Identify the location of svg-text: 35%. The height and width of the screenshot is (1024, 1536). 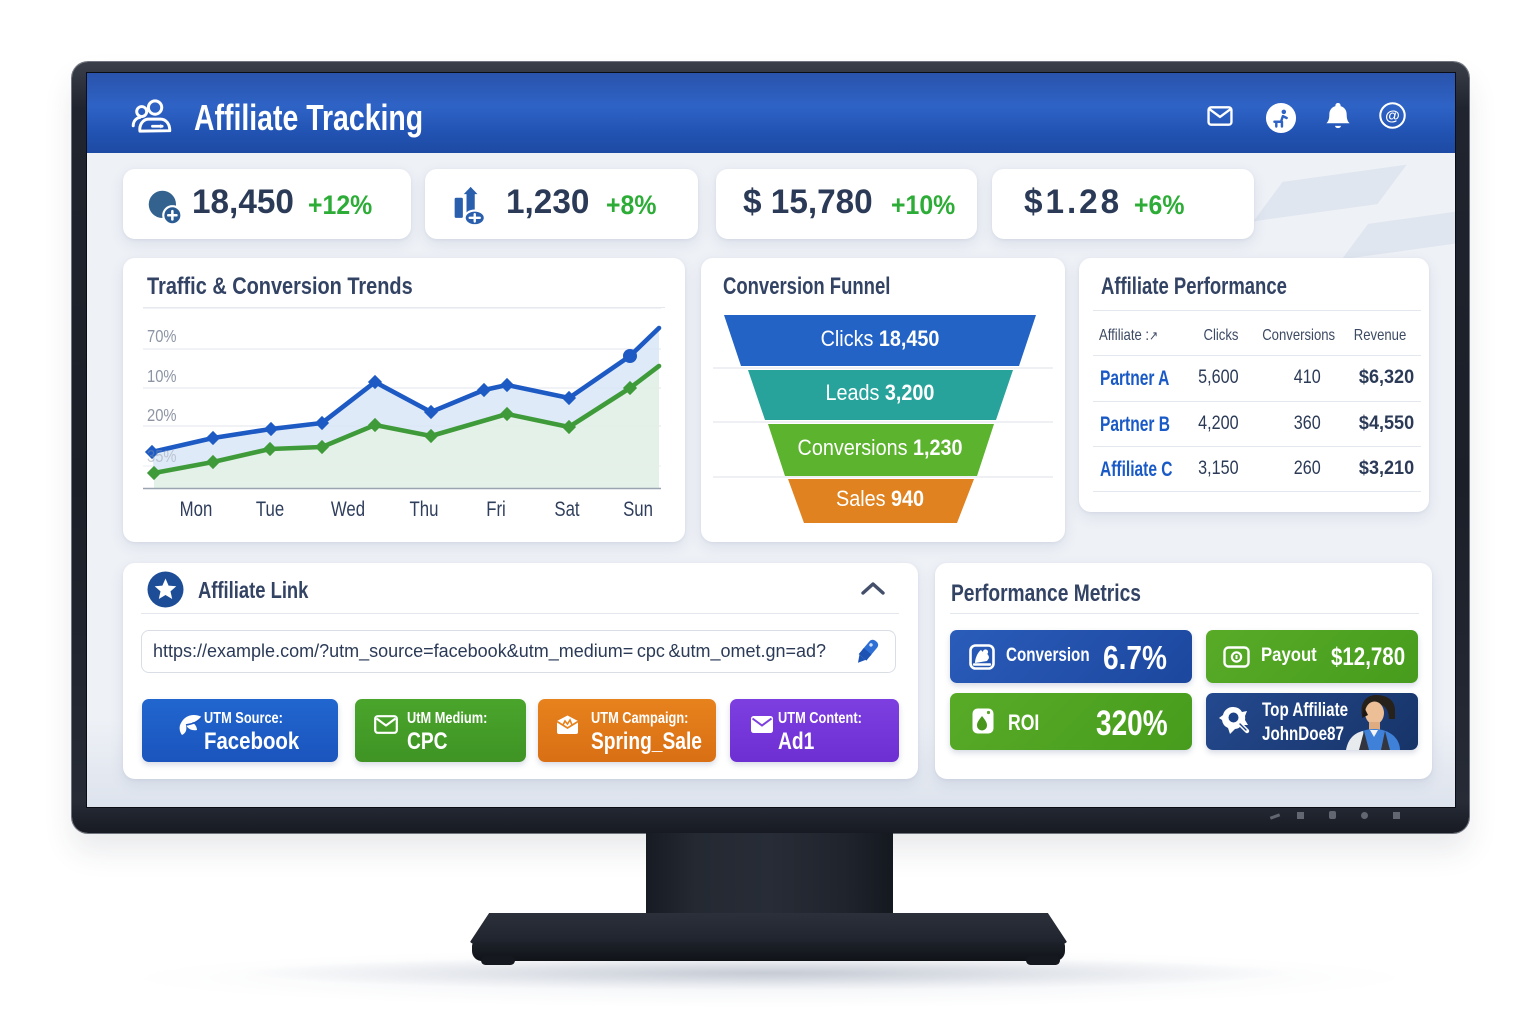
(162, 457).